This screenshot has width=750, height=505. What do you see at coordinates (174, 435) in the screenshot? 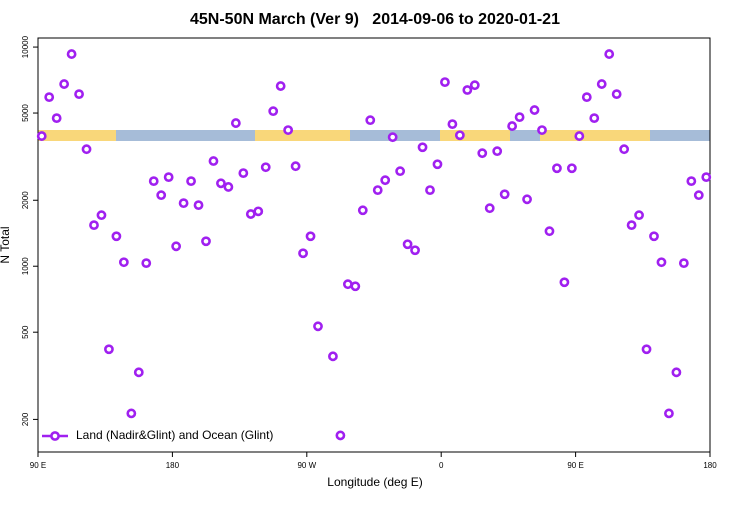
I see `legend-label: Land (Nadir&Glint) and Ocean (Glint)` at bounding box center [174, 435].